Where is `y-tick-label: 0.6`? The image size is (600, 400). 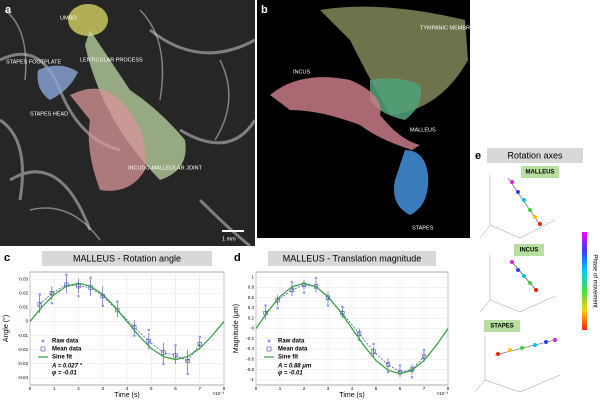
y-tick-label: 0.6 is located at coordinates (251, 297).